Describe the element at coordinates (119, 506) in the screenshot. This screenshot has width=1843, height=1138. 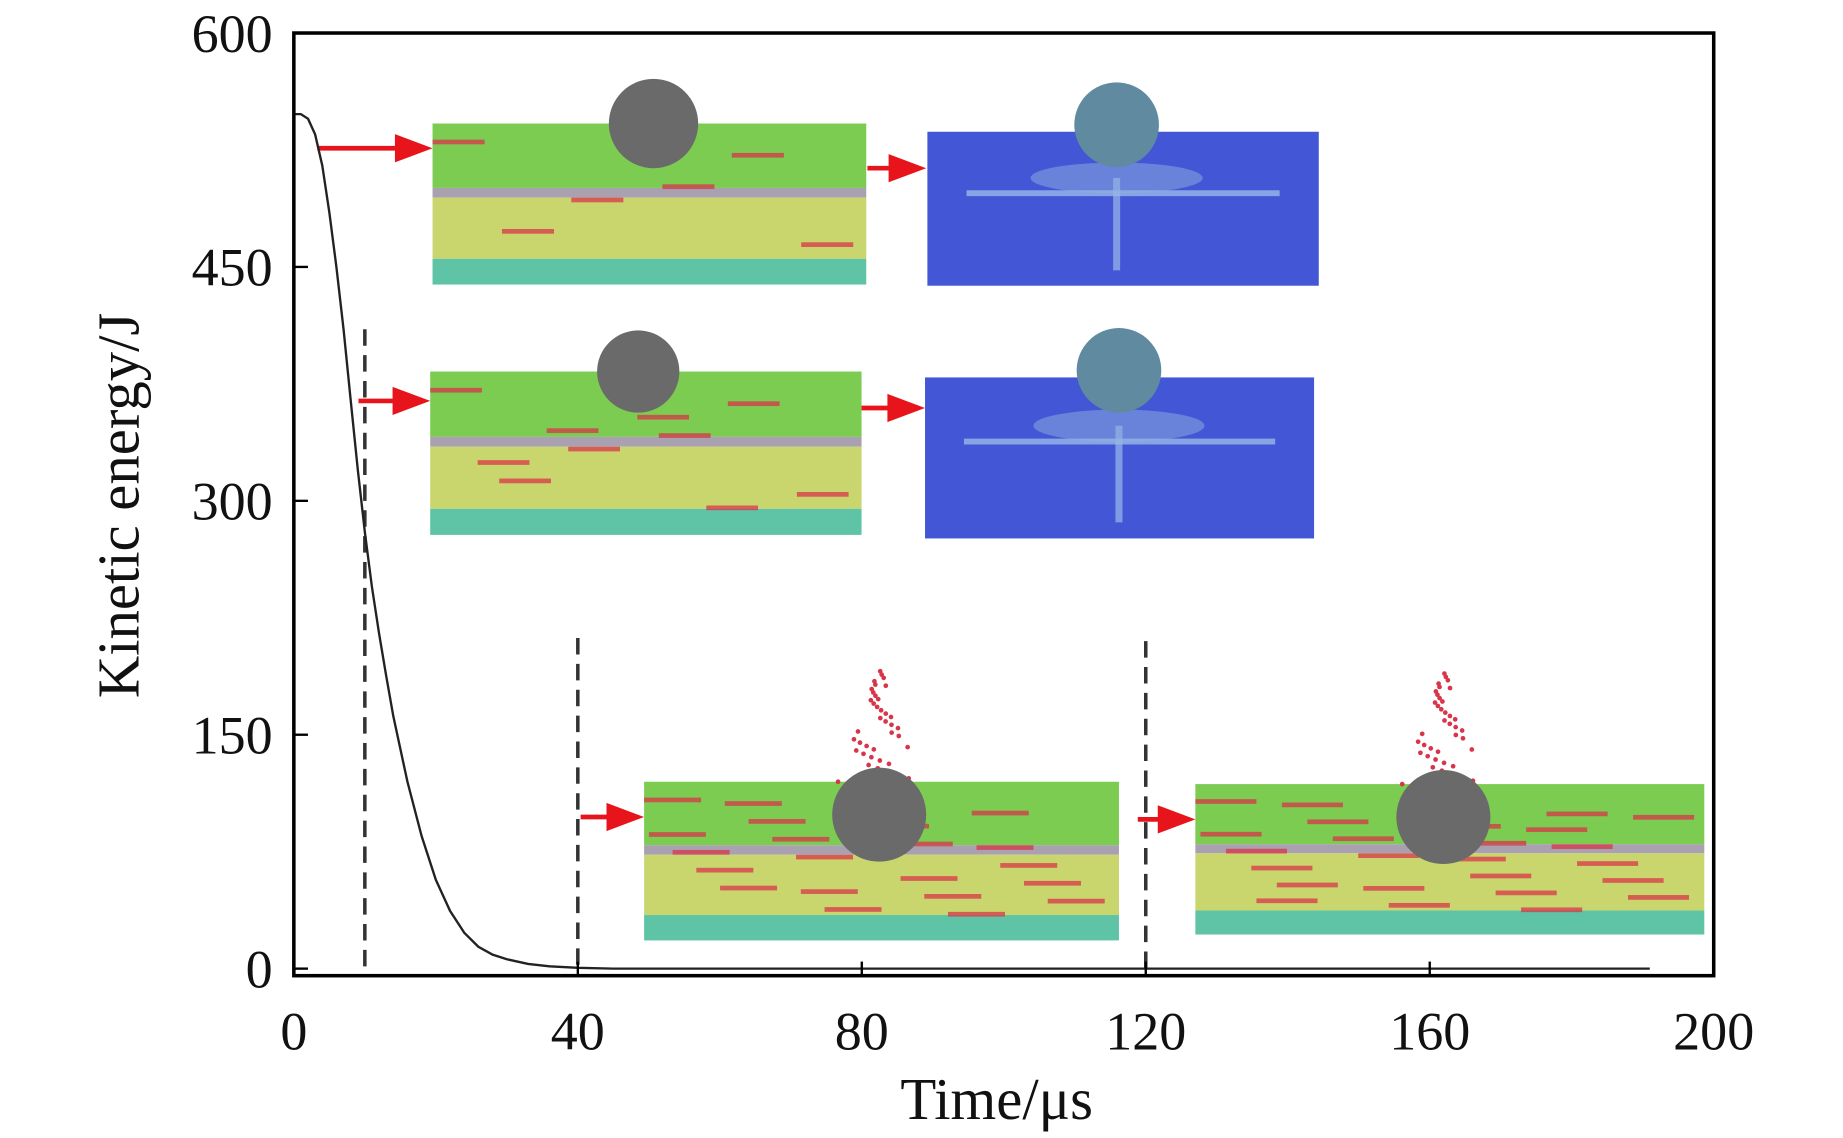
I see `y-axis-label: Kinetic energy/J` at that location.